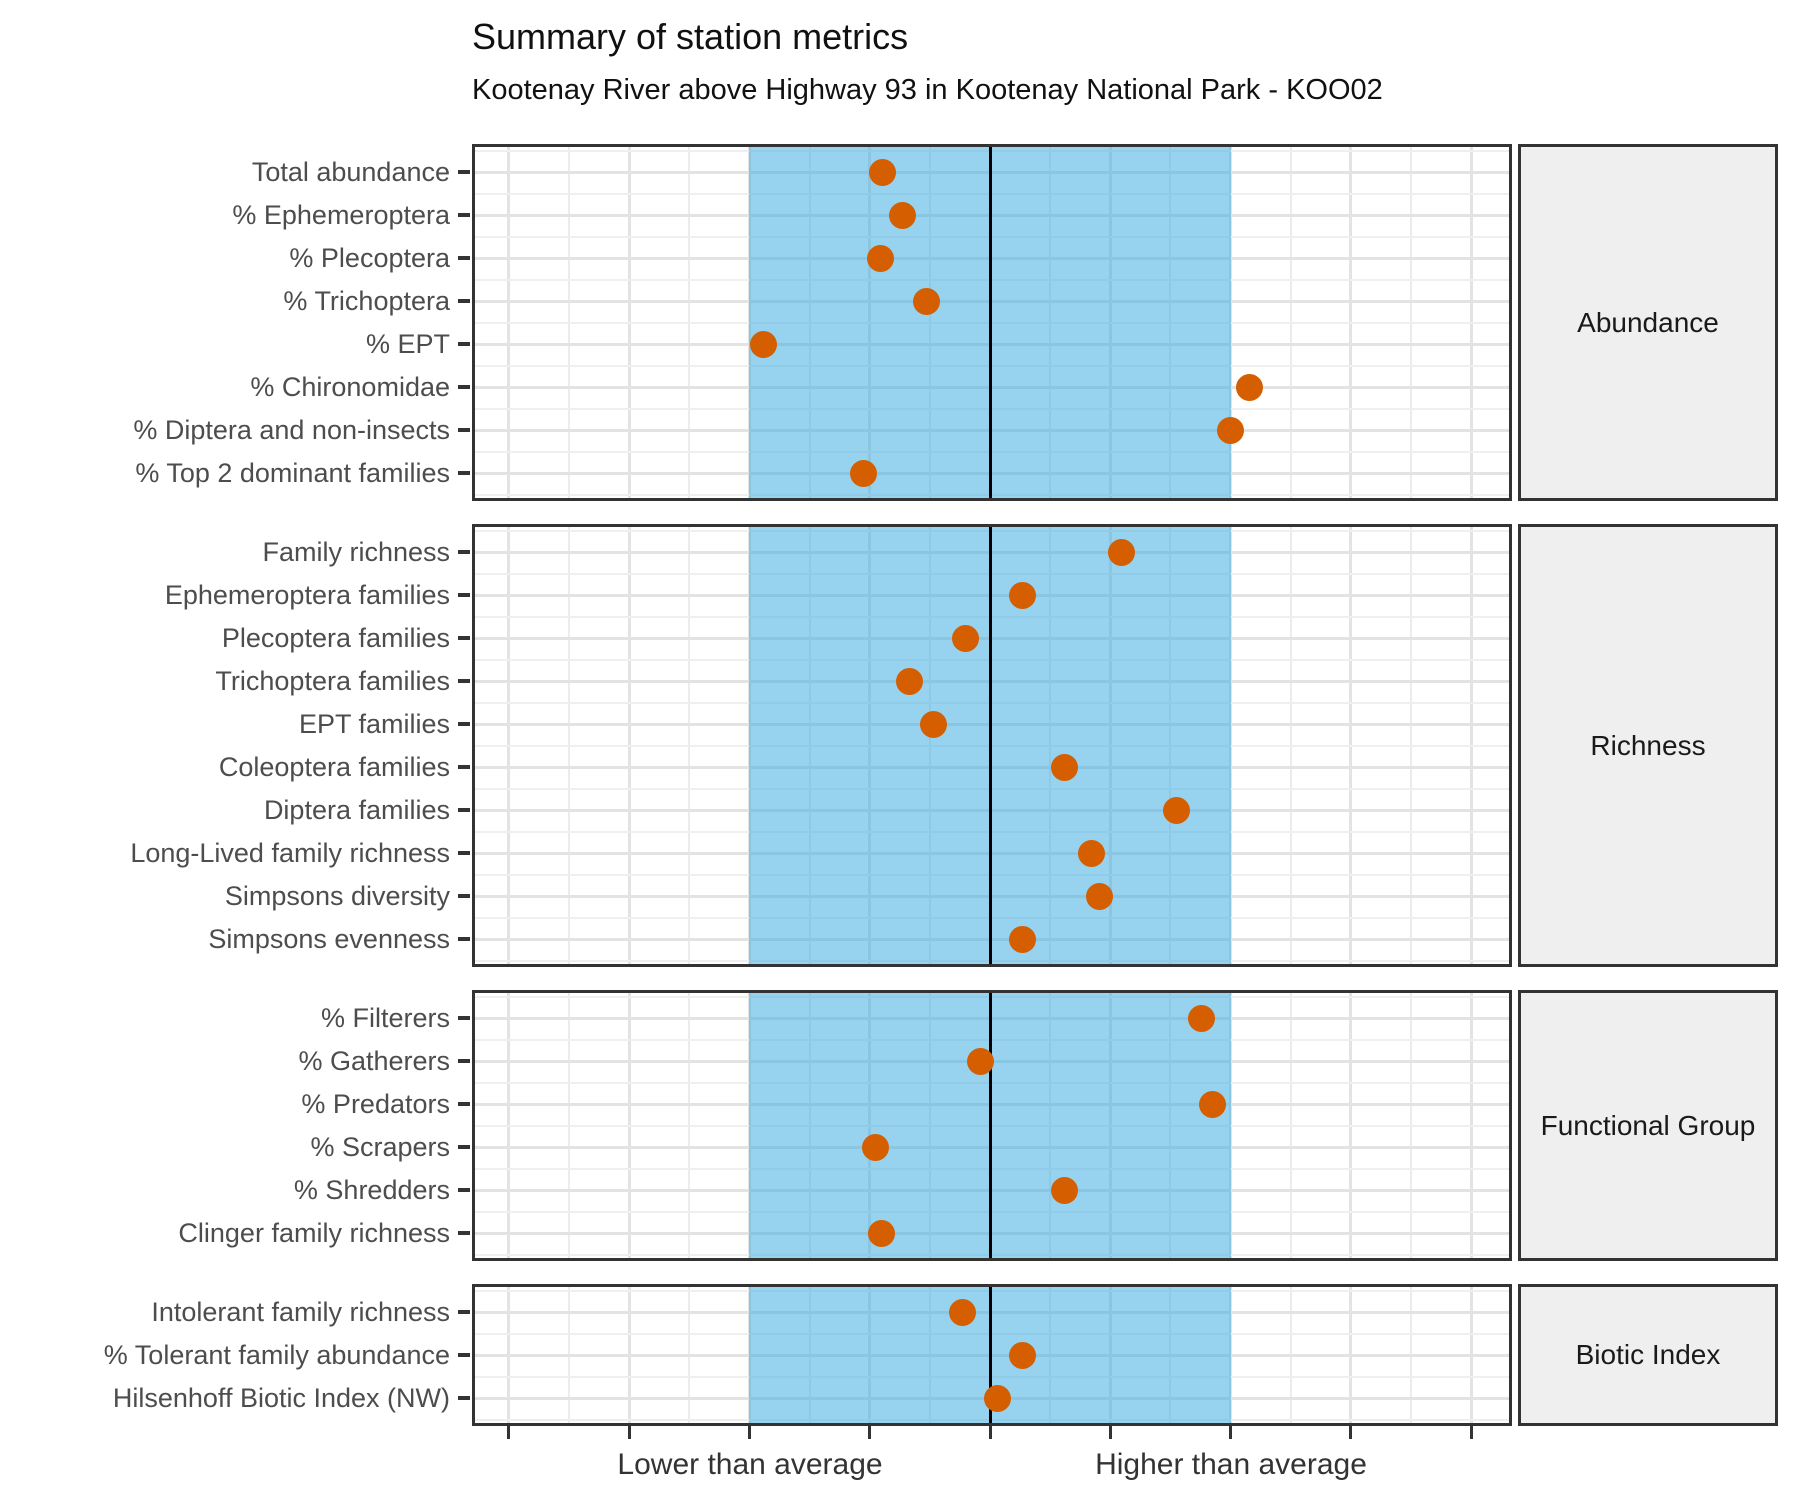  I want to click on y-axis-label: % Ephemeroptera, so click(341, 215).